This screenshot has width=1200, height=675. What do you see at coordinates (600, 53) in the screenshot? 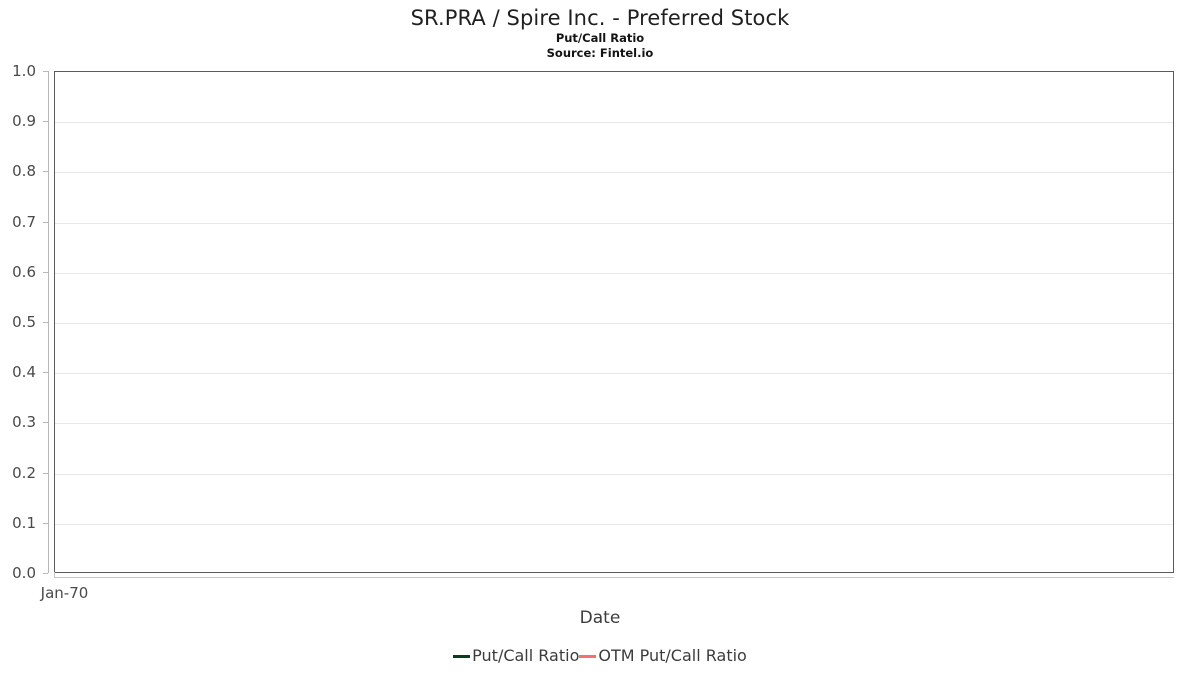
I see `chart-source: Source: Fintel.io` at bounding box center [600, 53].